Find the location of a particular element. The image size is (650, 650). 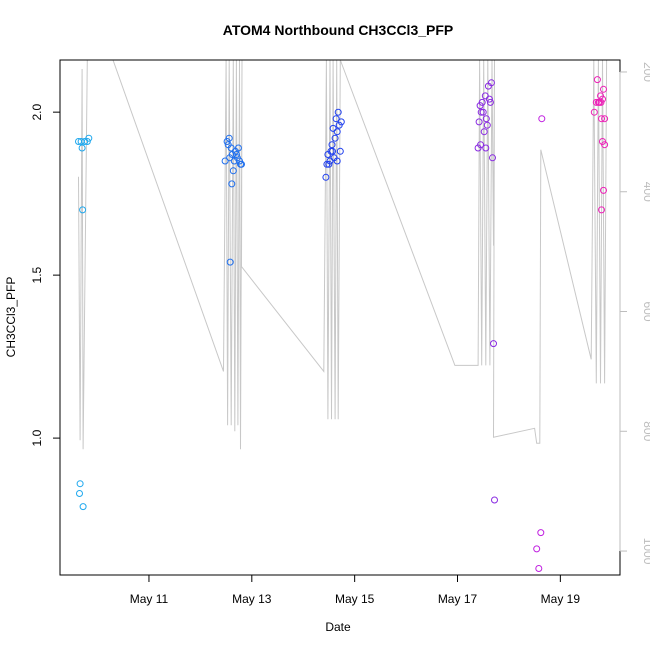

x-tick-label: May 19 is located at coordinates (561, 599).